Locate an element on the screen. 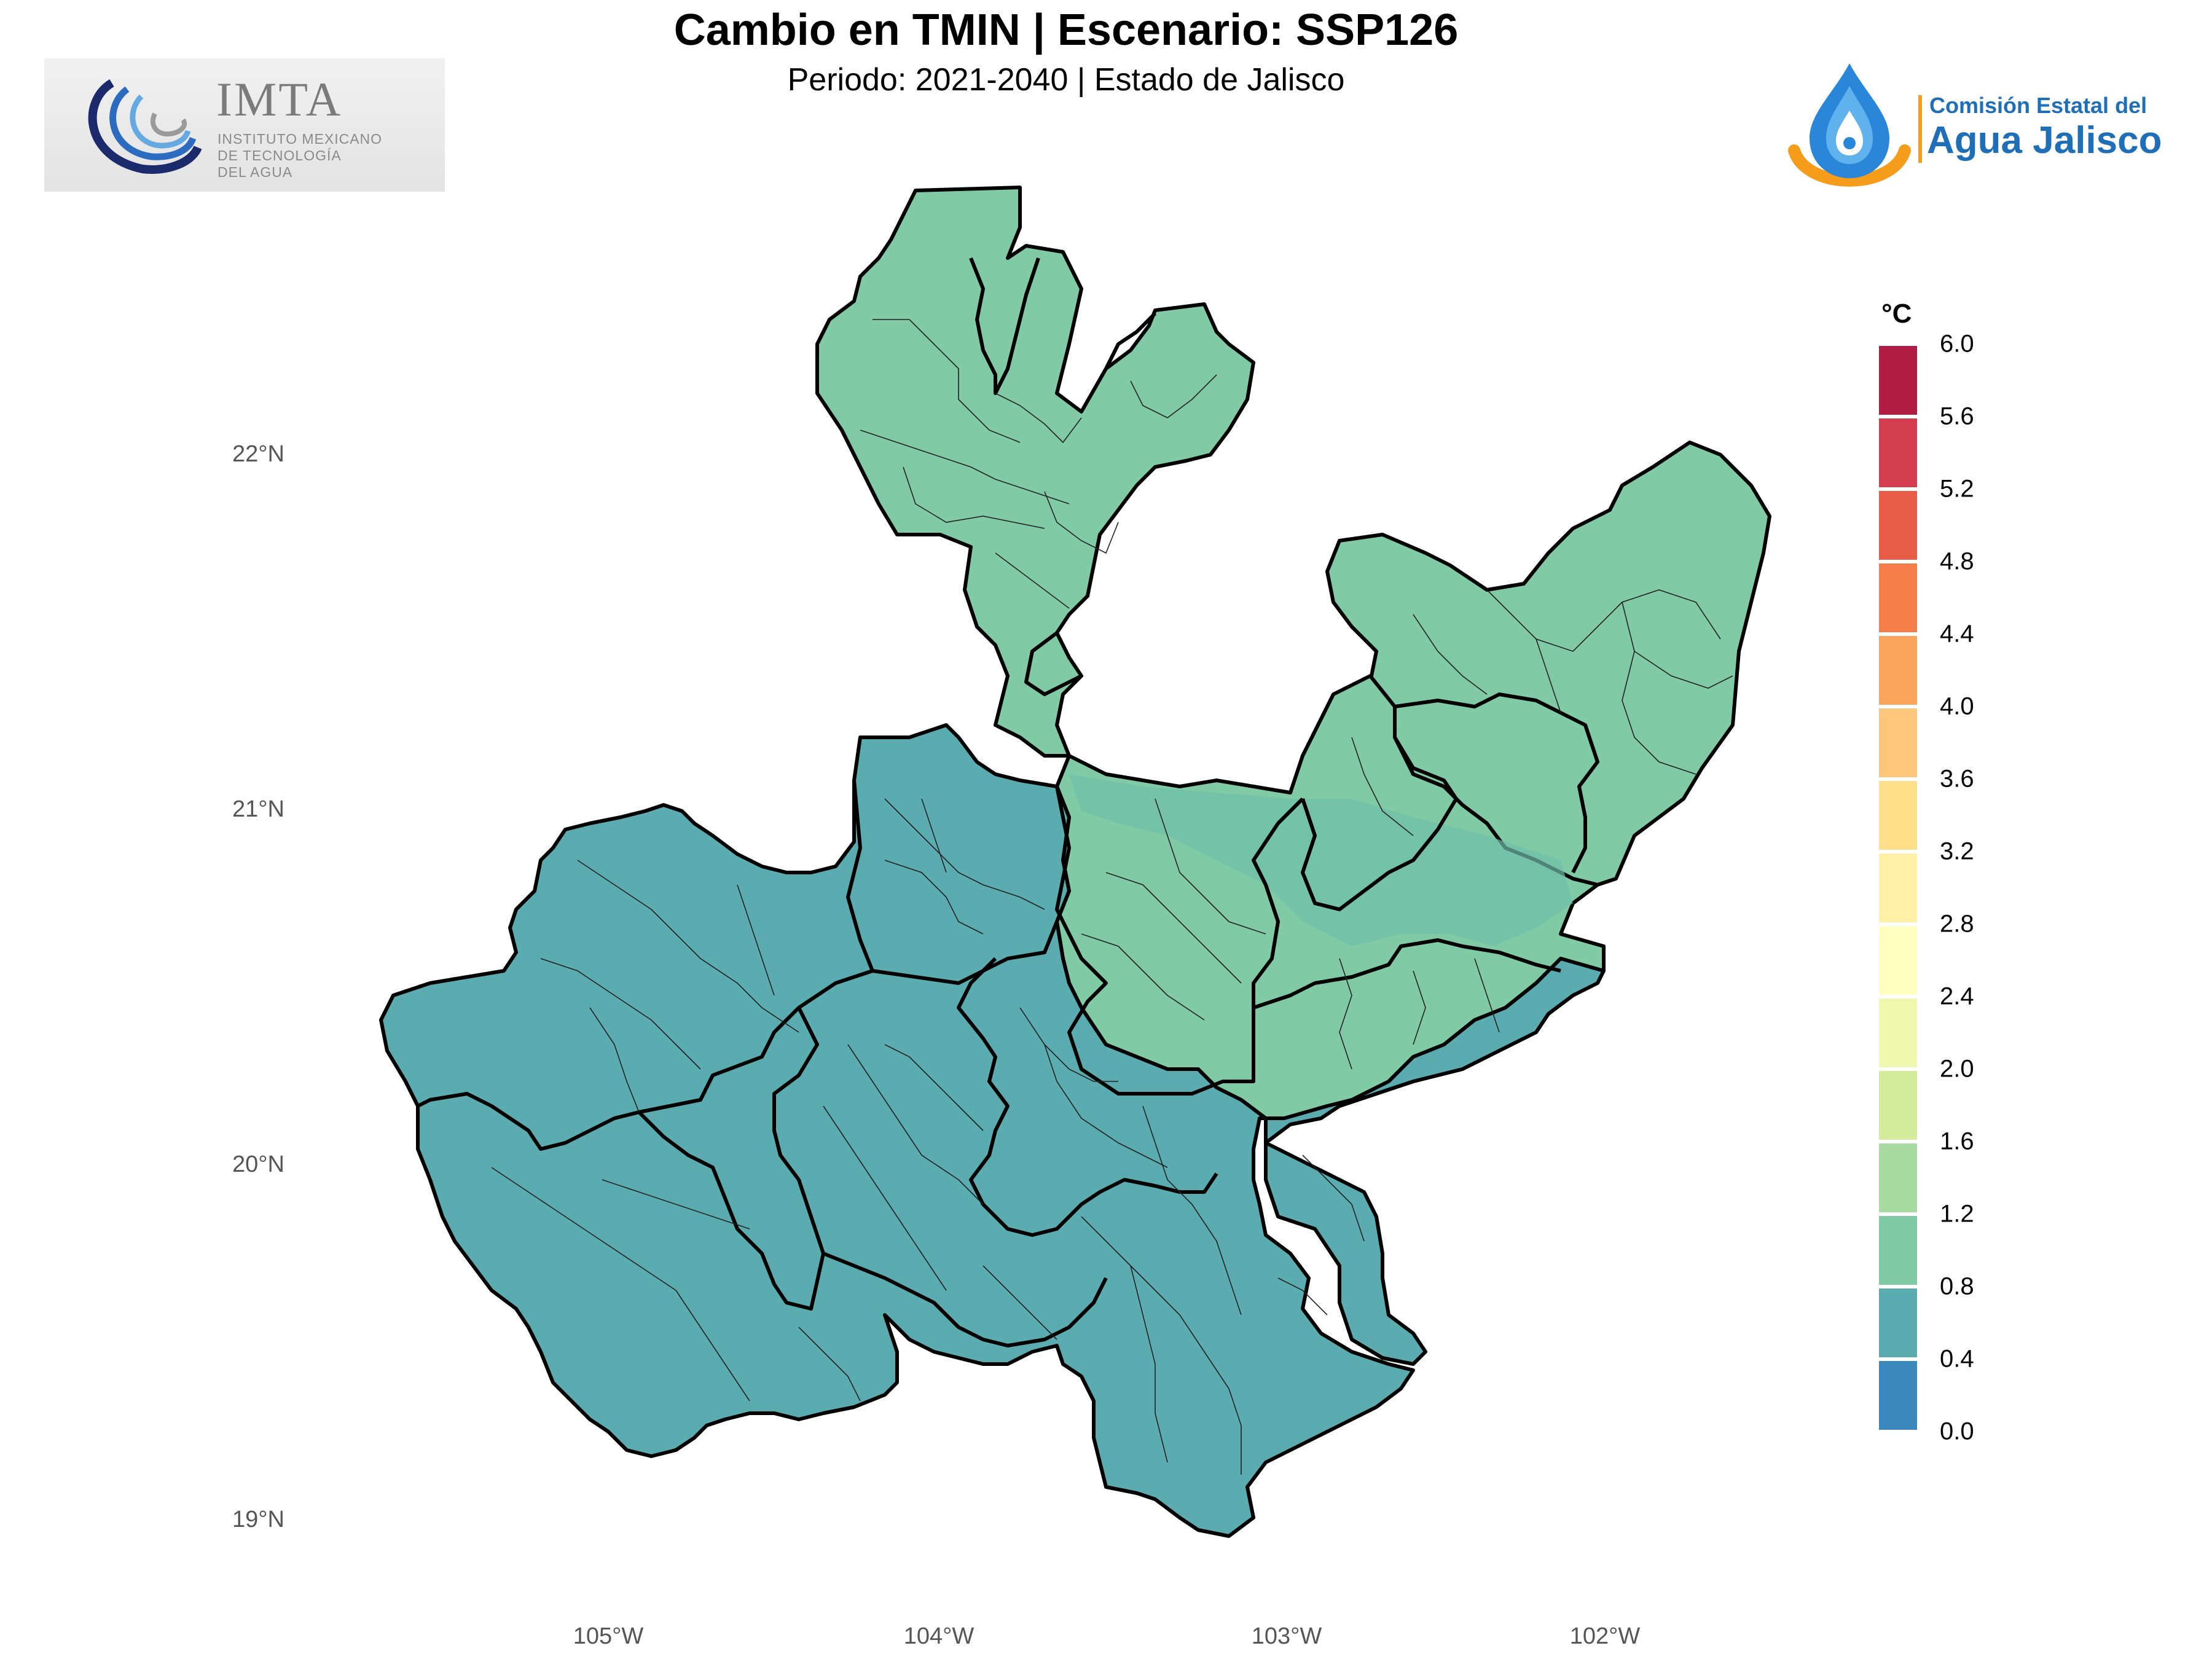 The width and height of the screenshot is (2212, 1659). lat-label-21: 21°N is located at coordinates (258, 809).